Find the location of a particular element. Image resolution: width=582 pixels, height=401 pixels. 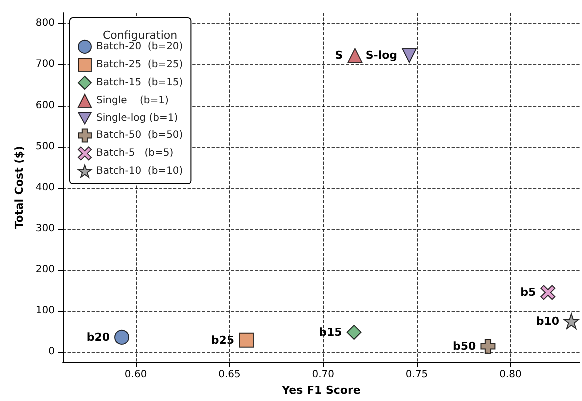

y-axis-title: Total Cost ($) is located at coordinates (19, 187).